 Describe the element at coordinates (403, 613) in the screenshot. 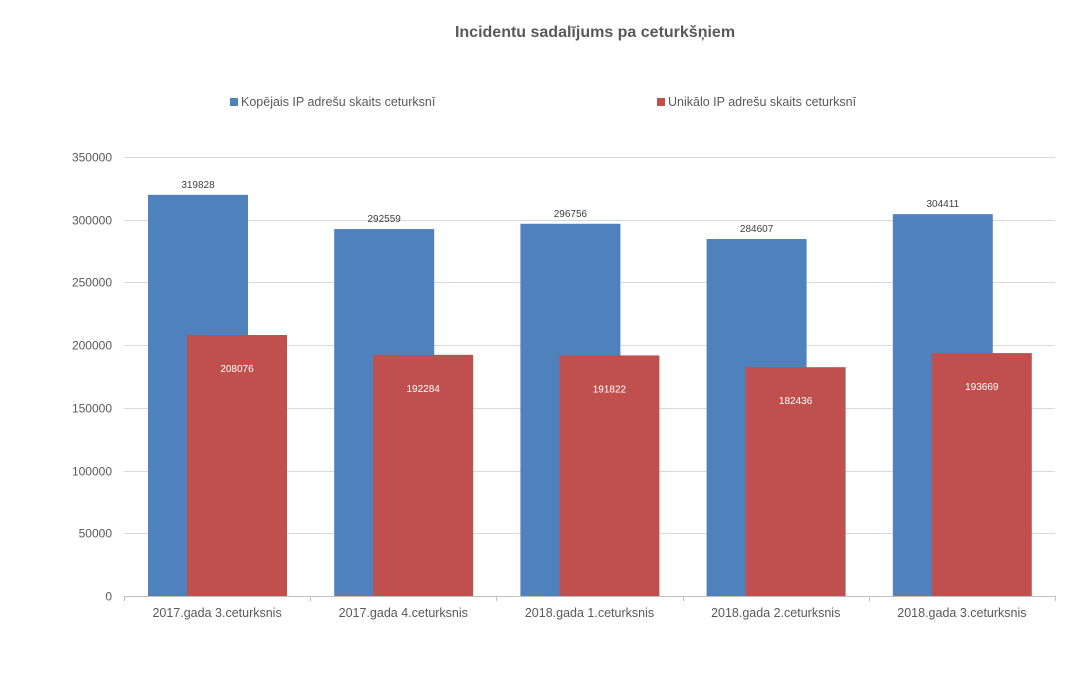

I see `x-category-label: 2017.gada 4.ceturksnis` at that location.